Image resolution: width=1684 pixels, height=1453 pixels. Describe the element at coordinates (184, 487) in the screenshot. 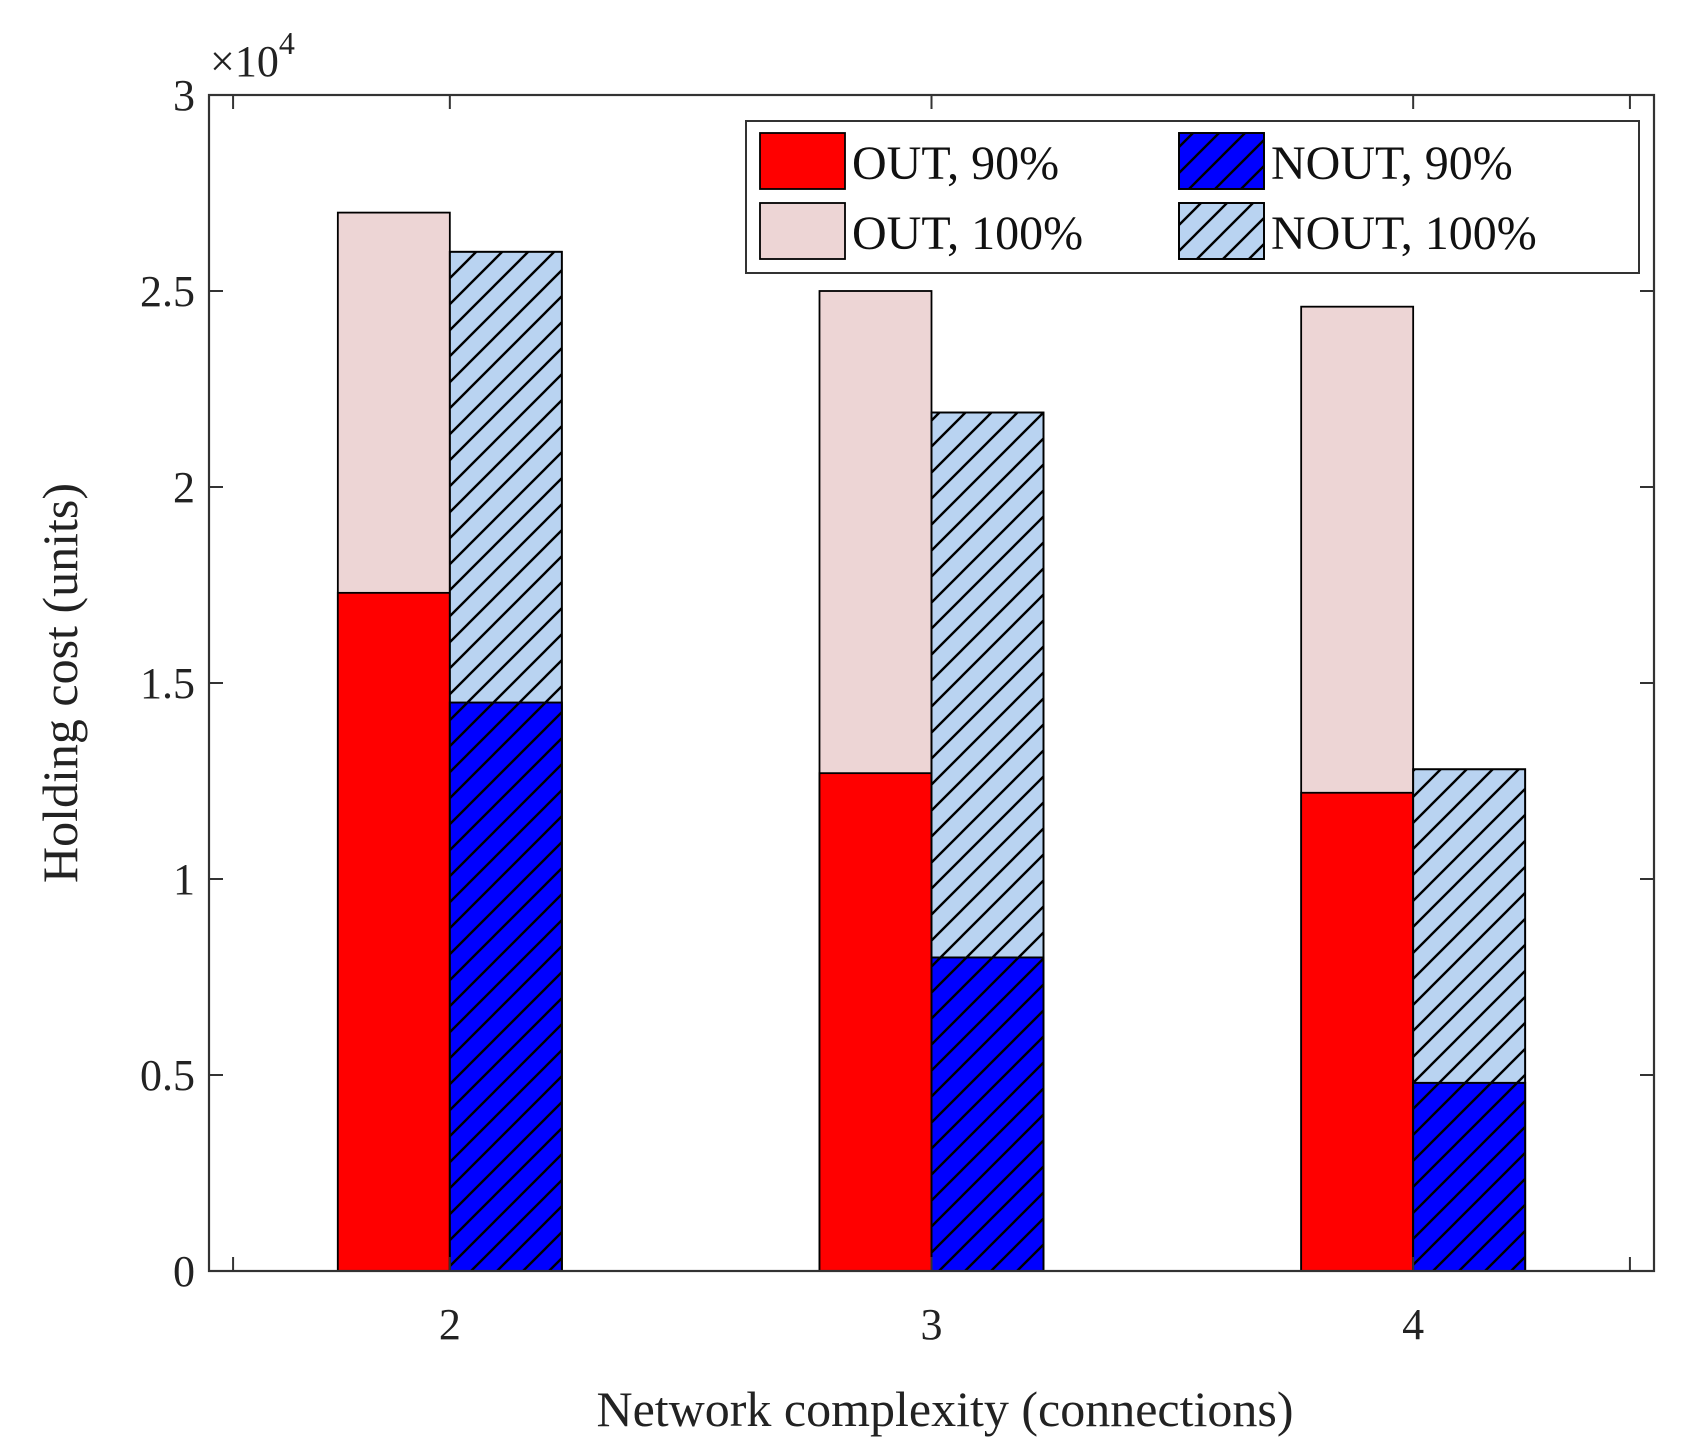

I see `y-tick-label: 2` at that location.